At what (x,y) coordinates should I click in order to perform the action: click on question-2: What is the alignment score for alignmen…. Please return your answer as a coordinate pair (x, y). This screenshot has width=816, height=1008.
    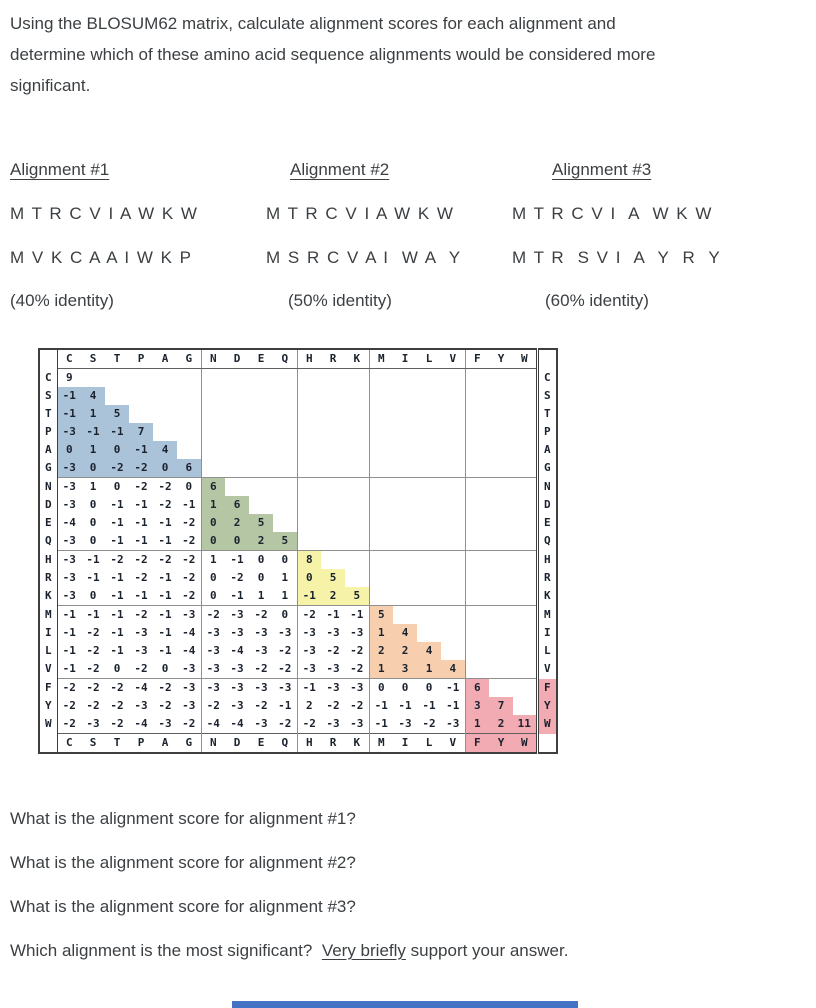
    Looking at the image, I should click on (183, 862).